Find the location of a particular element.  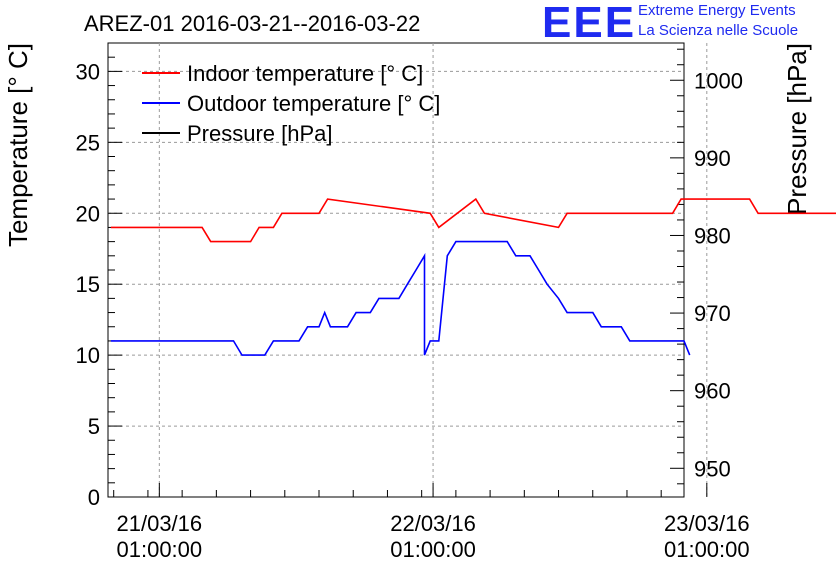

logo-line-2: La Scienza nelle Scuole is located at coordinates (718, 30).